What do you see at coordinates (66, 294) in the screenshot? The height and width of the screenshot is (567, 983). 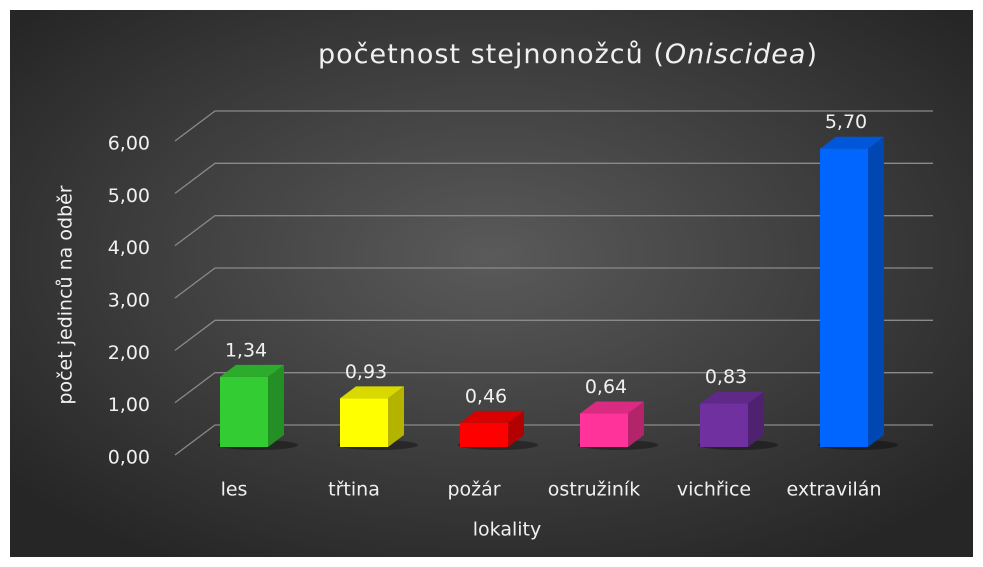 I see `y-axis-title: počet jedinců na odběr` at bounding box center [66, 294].